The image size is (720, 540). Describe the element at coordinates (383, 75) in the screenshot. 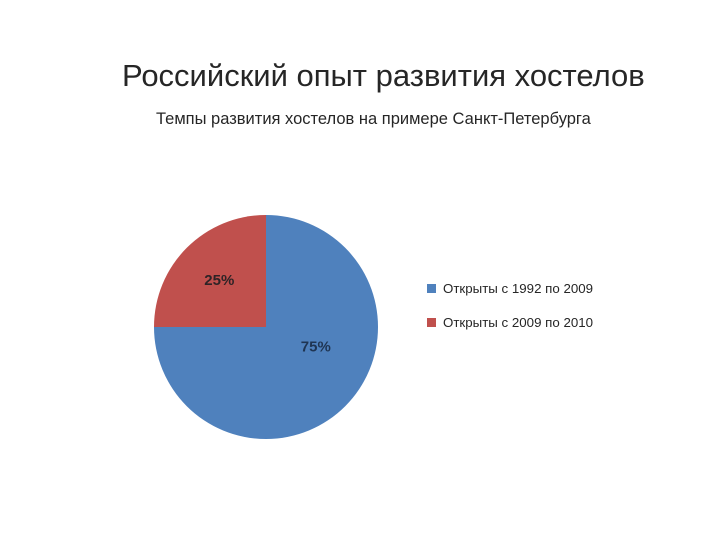

I see `slide-title: Российский опыт развития хостелов` at that location.